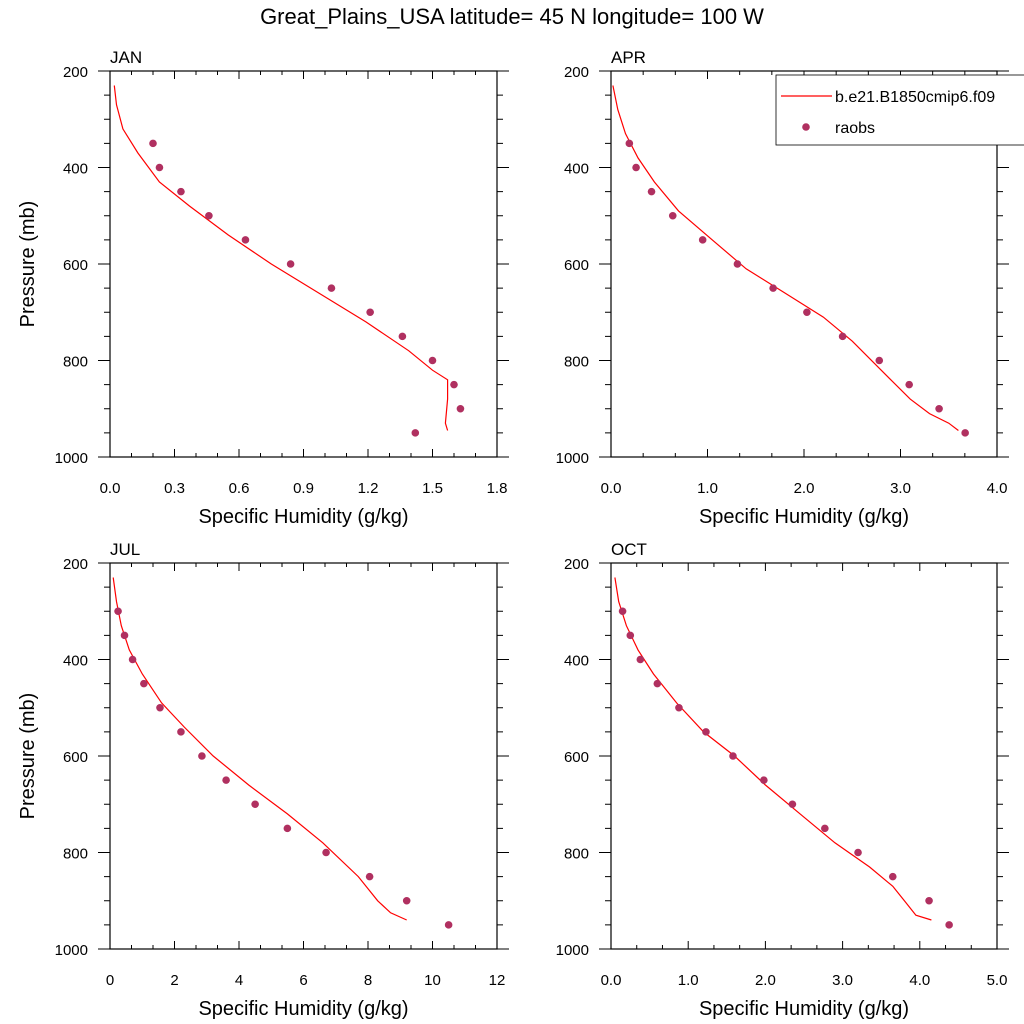  I want to click on x-tick-label: 1.5, so click(432, 488).